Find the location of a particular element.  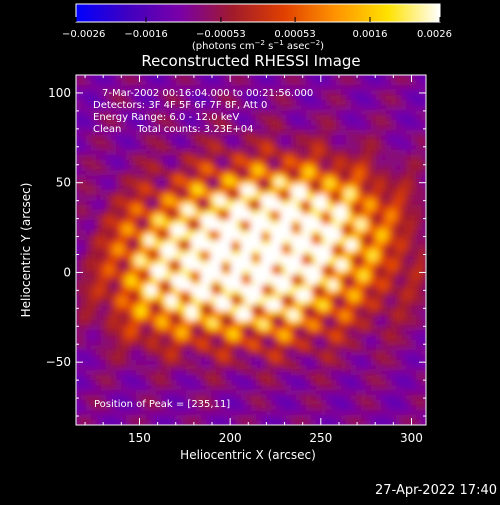

y-tick-label: −50 is located at coordinates (58, 362).